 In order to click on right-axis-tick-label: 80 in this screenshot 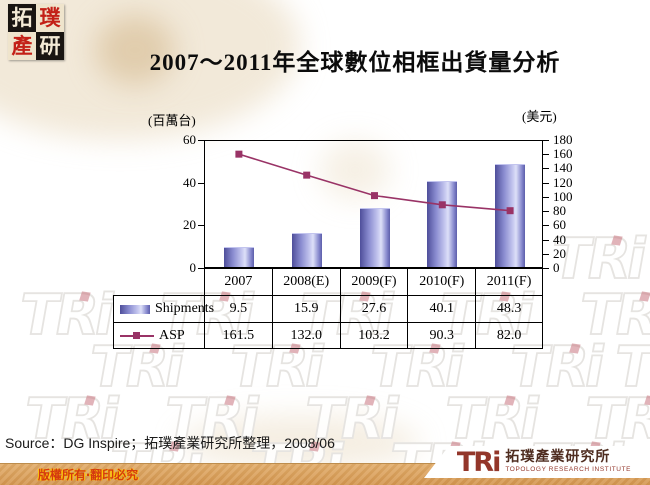, I will do `click(559, 211)`.